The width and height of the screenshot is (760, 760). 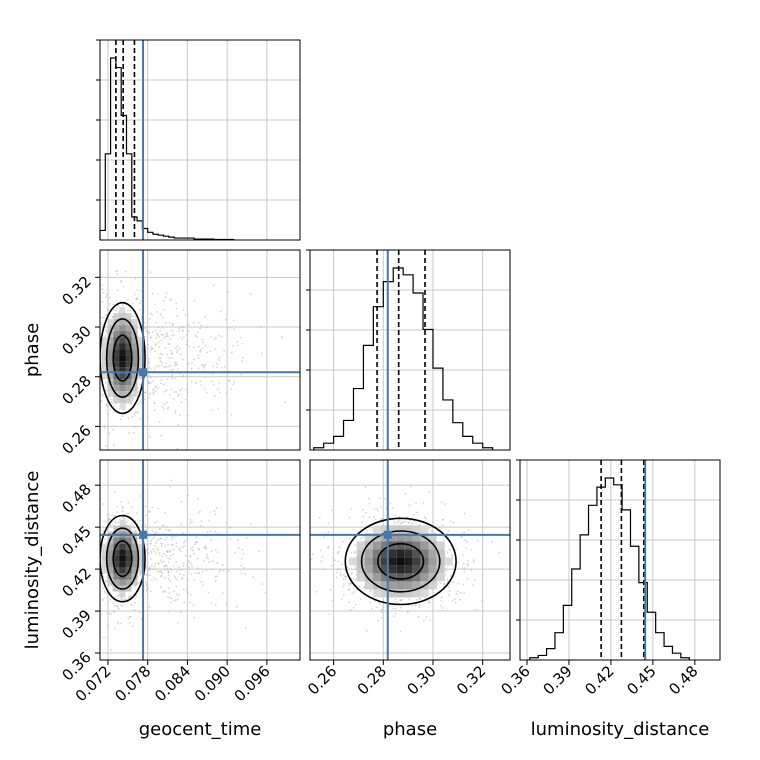 I want to click on xtick-label-phase-3: 0.32, so click(x=471, y=680).